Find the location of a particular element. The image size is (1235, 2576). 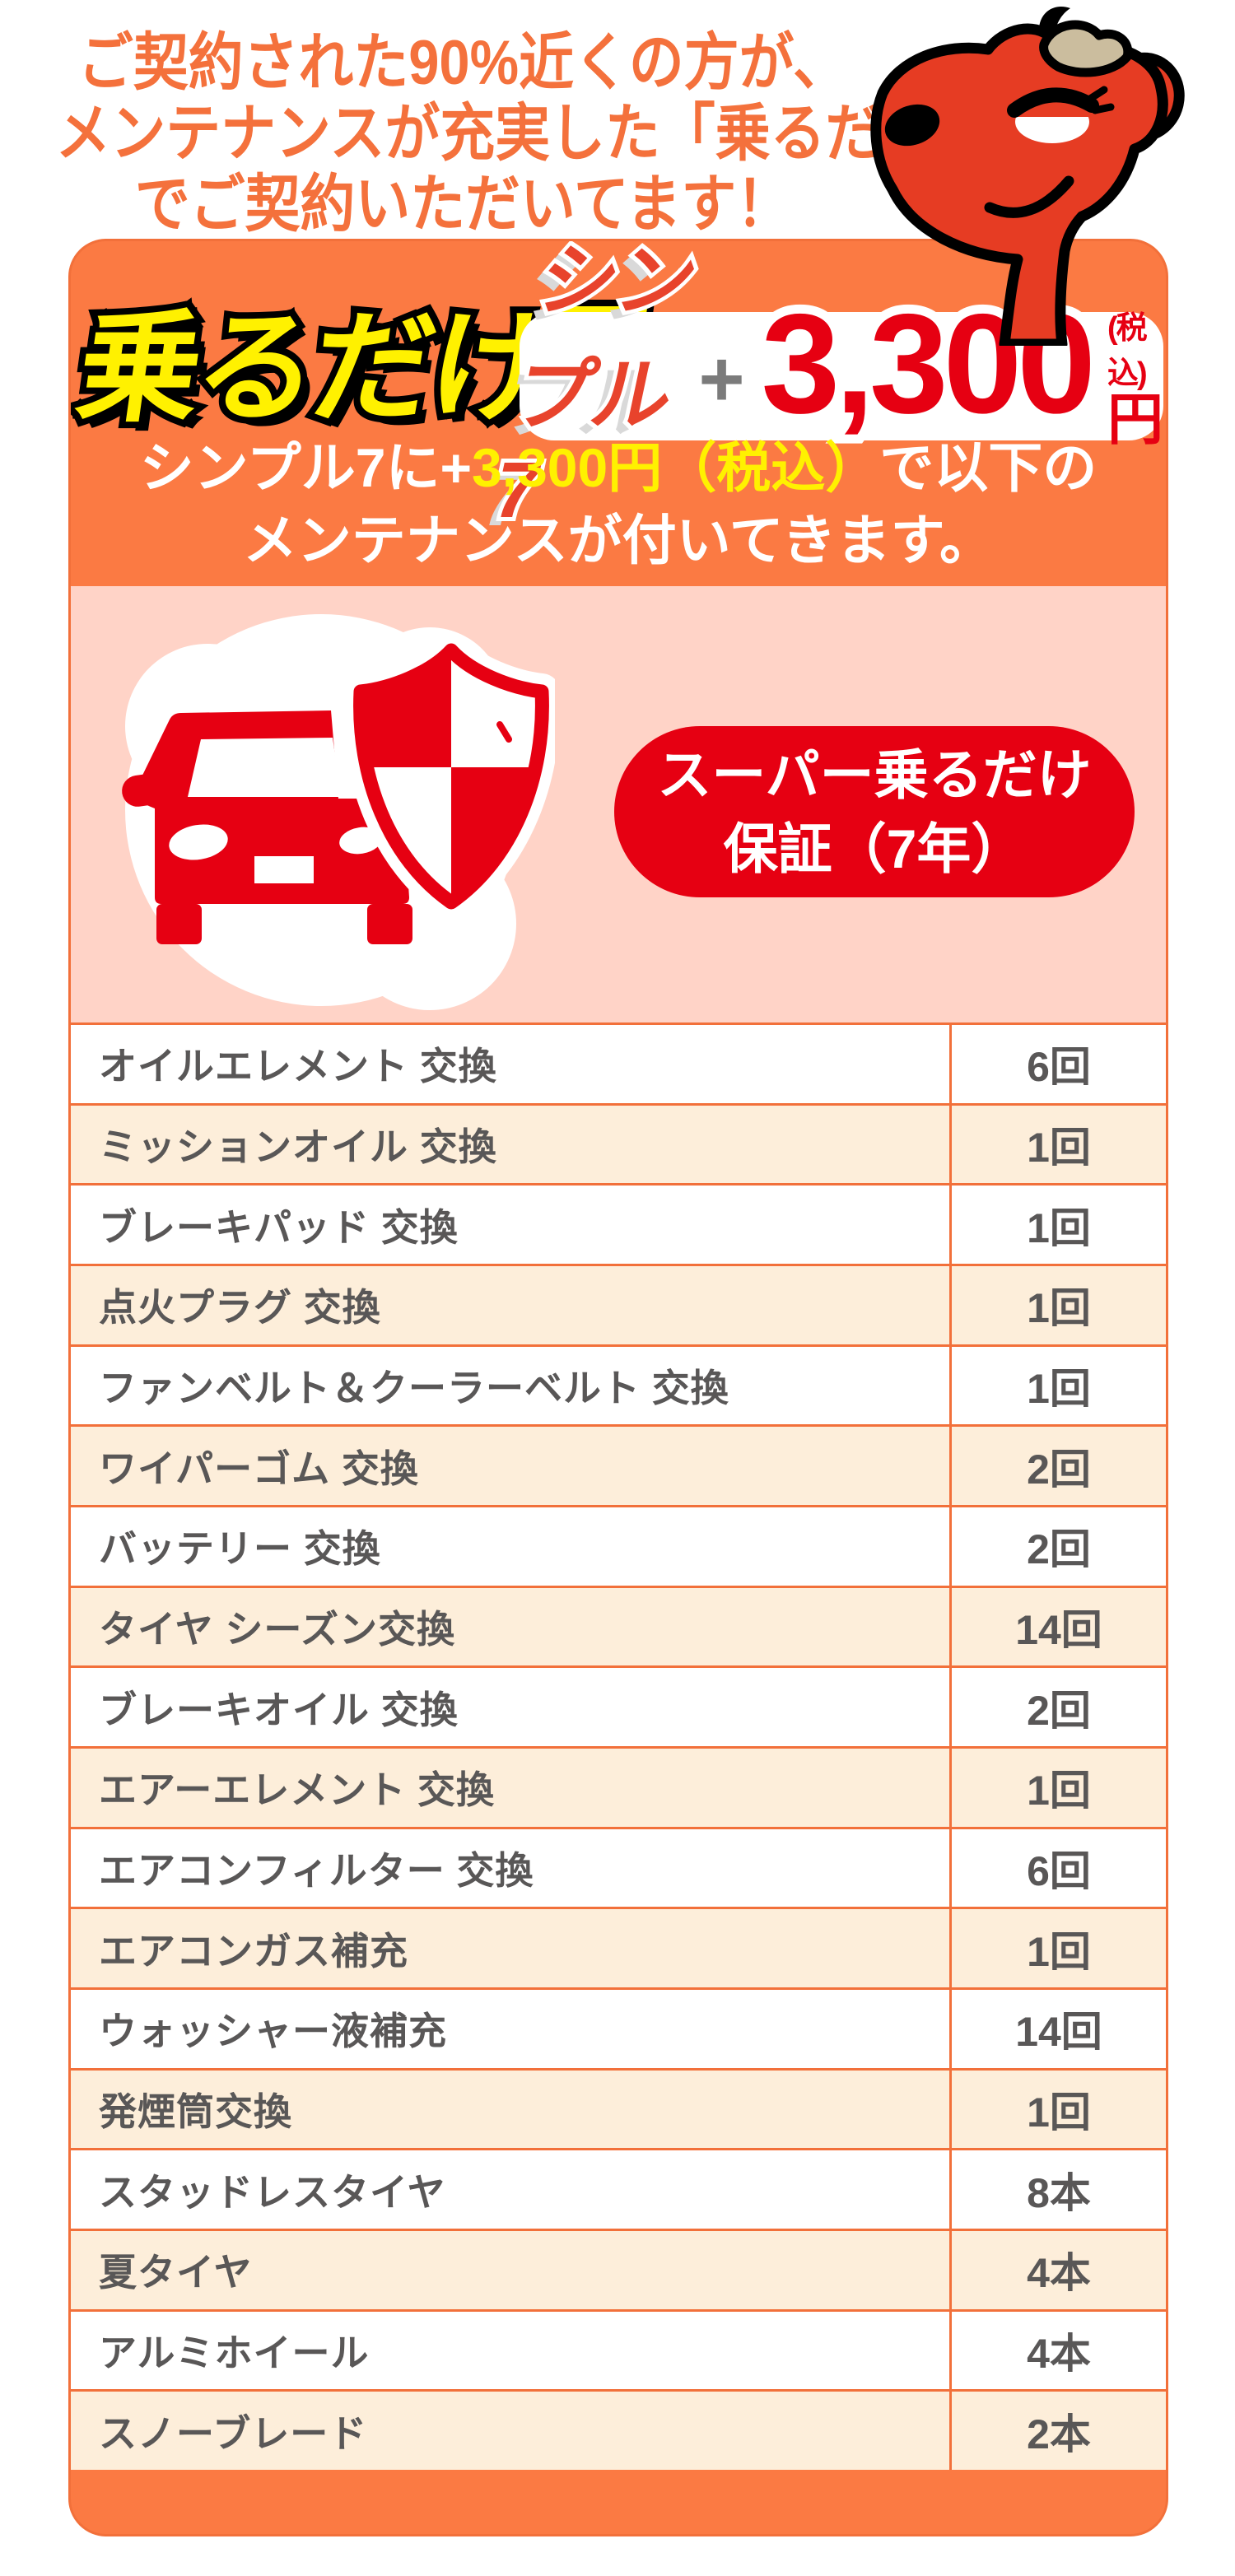

heading-line-2: メンテナンスが充実した「乗るだけ7」 is located at coordinates (538, 134).